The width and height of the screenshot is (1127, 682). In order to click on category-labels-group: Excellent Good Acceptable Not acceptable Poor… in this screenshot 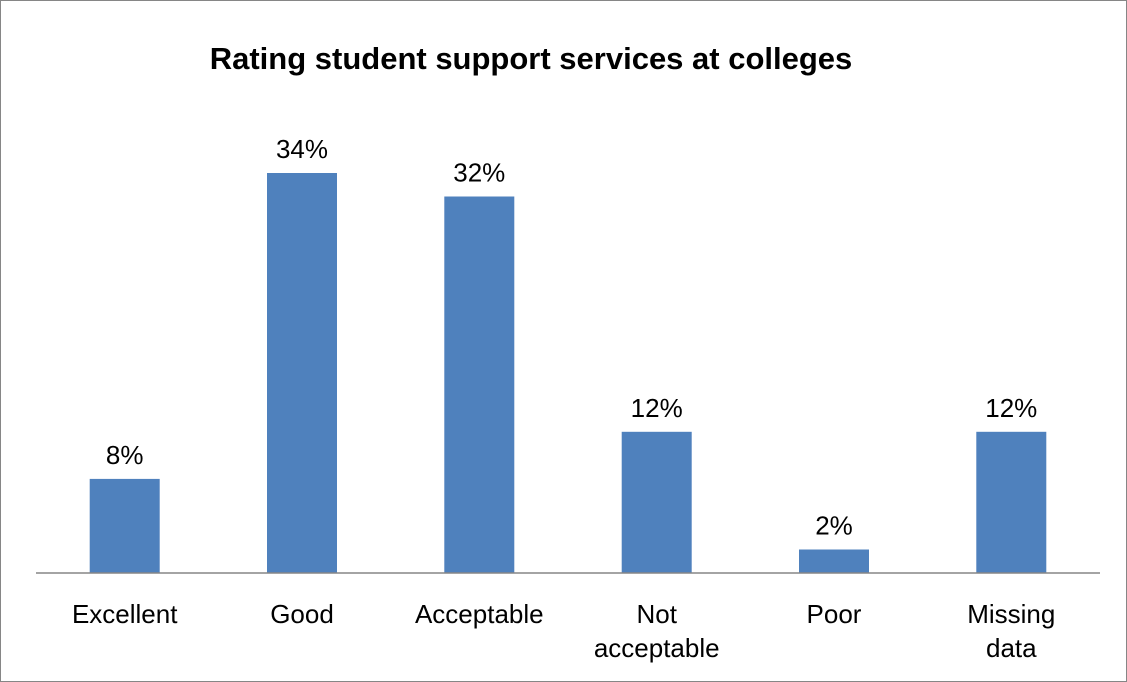, I will do `click(563, 631)`.